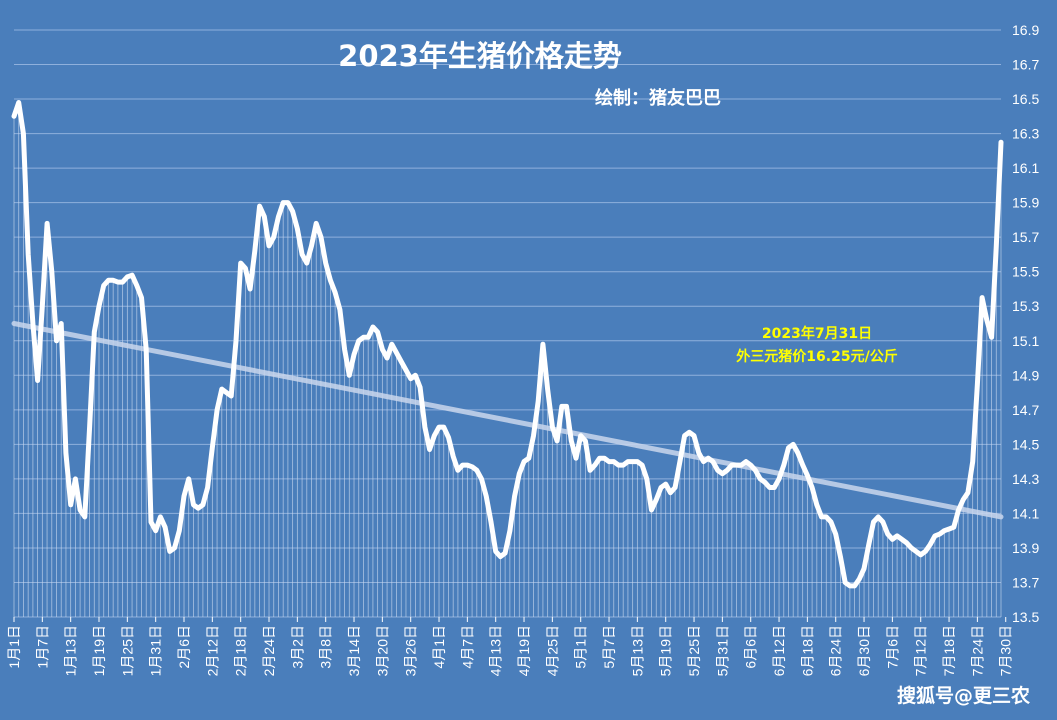 This screenshot has height=720, width=1057. Describe the element at coordinates (71, 650) in the screenshot. I see `x-tick-label: 1月13日` at that location.